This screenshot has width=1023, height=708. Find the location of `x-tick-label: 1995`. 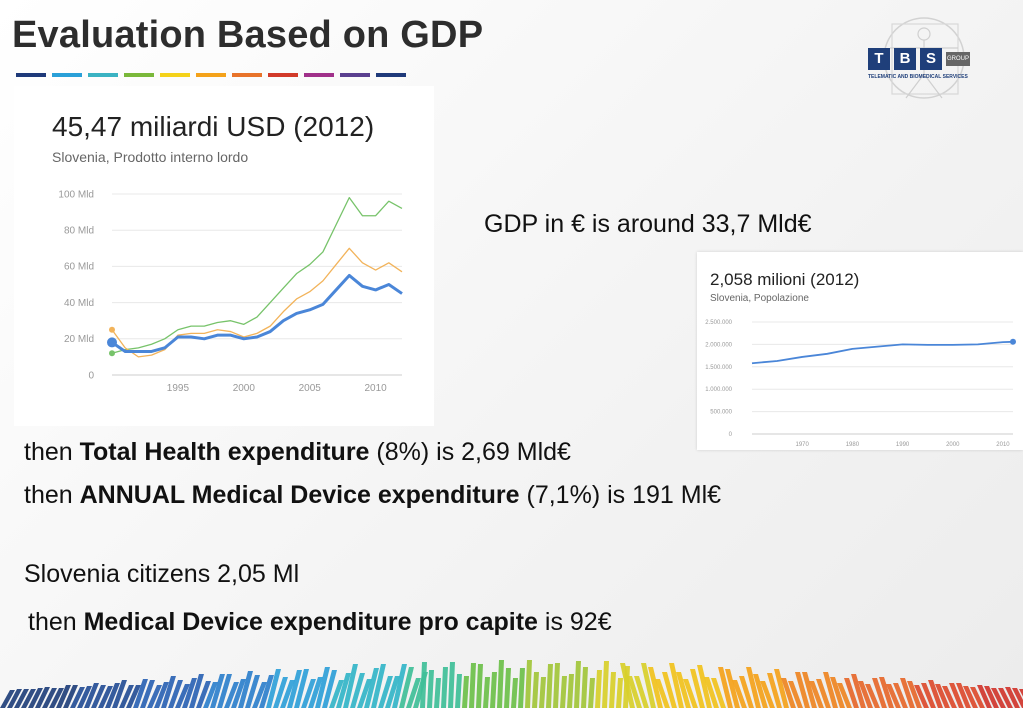

x-tick-label: 1995 is located at coordinates (178, 388).